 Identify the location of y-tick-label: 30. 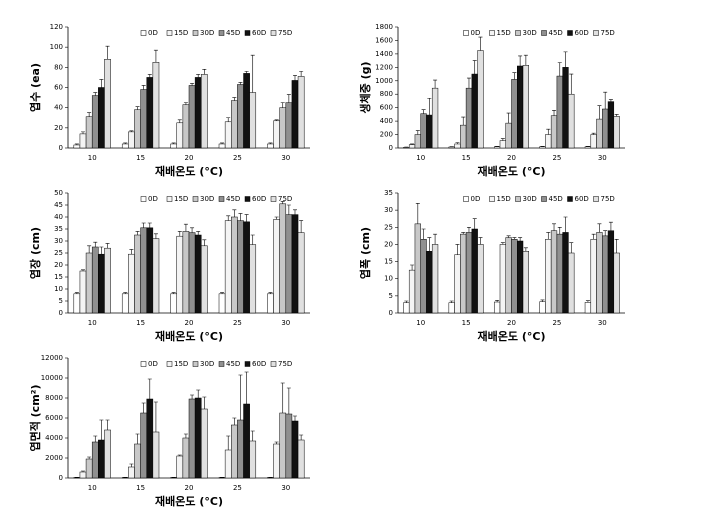
(58, 241).